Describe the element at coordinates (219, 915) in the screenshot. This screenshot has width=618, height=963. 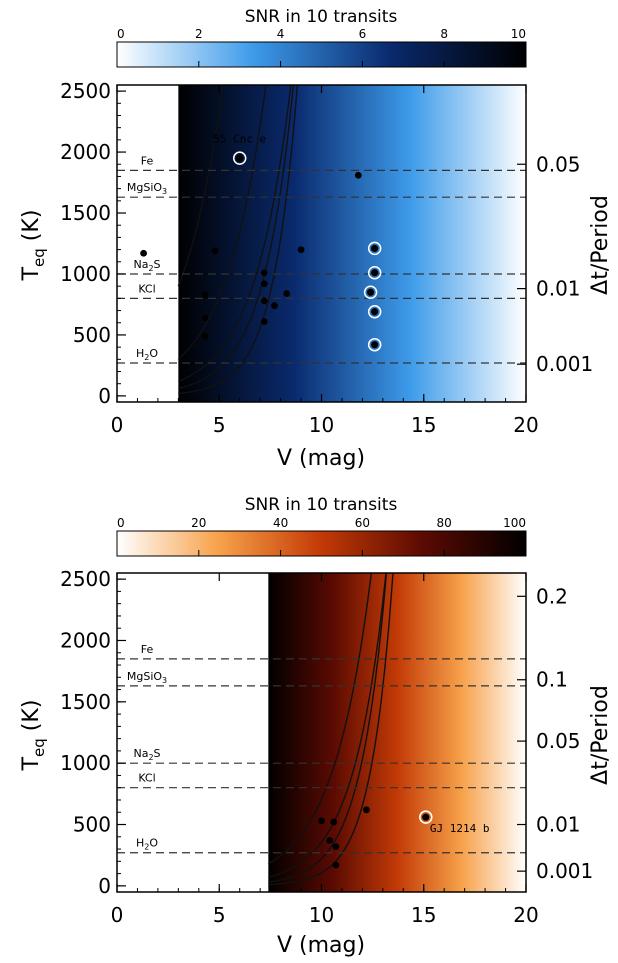
I see `x-tick-label: 5` at that location.